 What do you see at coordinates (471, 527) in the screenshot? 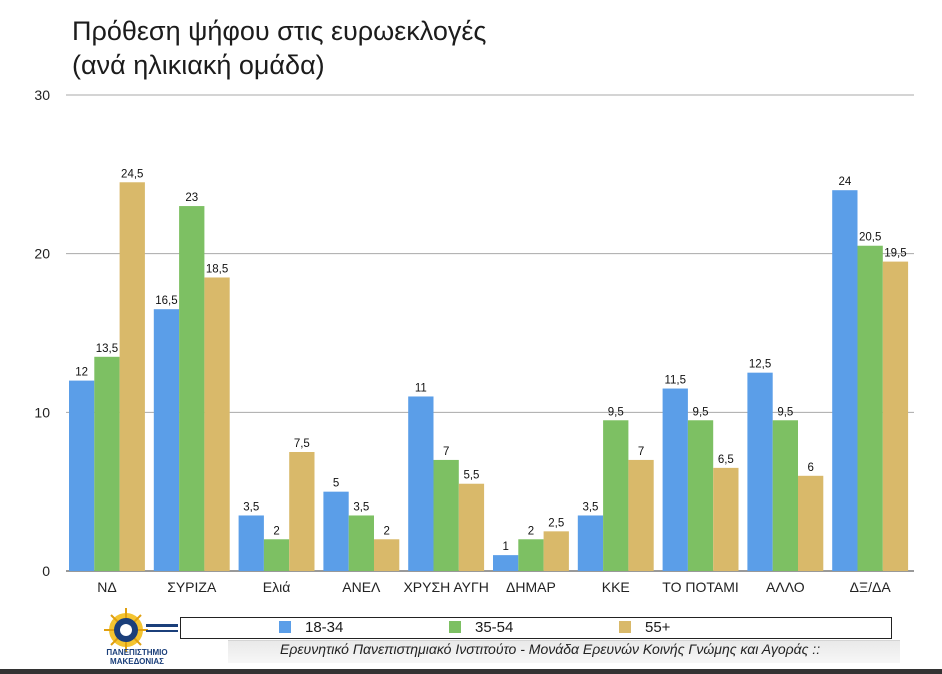
I see `bar-55+-4` at bounding box center [471, 527].